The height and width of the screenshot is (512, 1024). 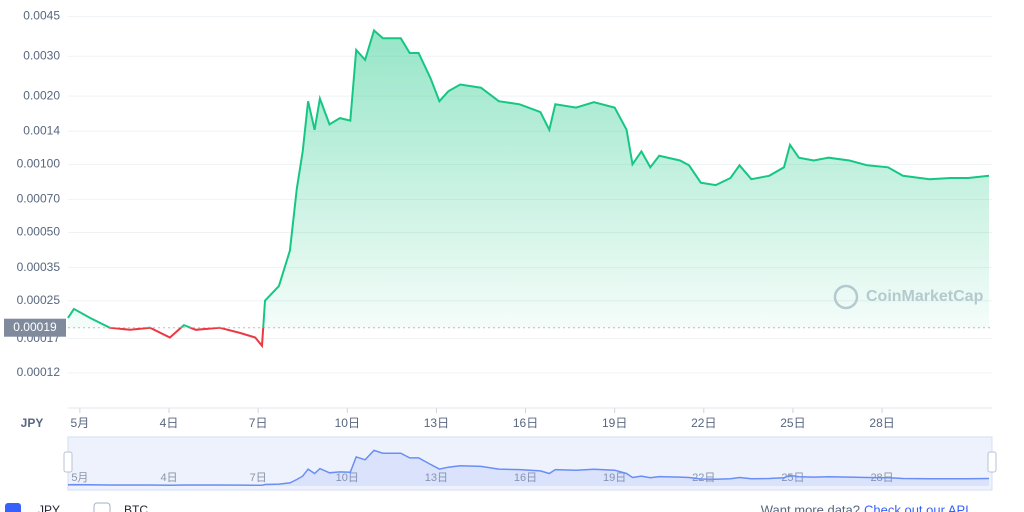 I want to click on y-tick-label: 0.0014, so click(x=41, y=130).